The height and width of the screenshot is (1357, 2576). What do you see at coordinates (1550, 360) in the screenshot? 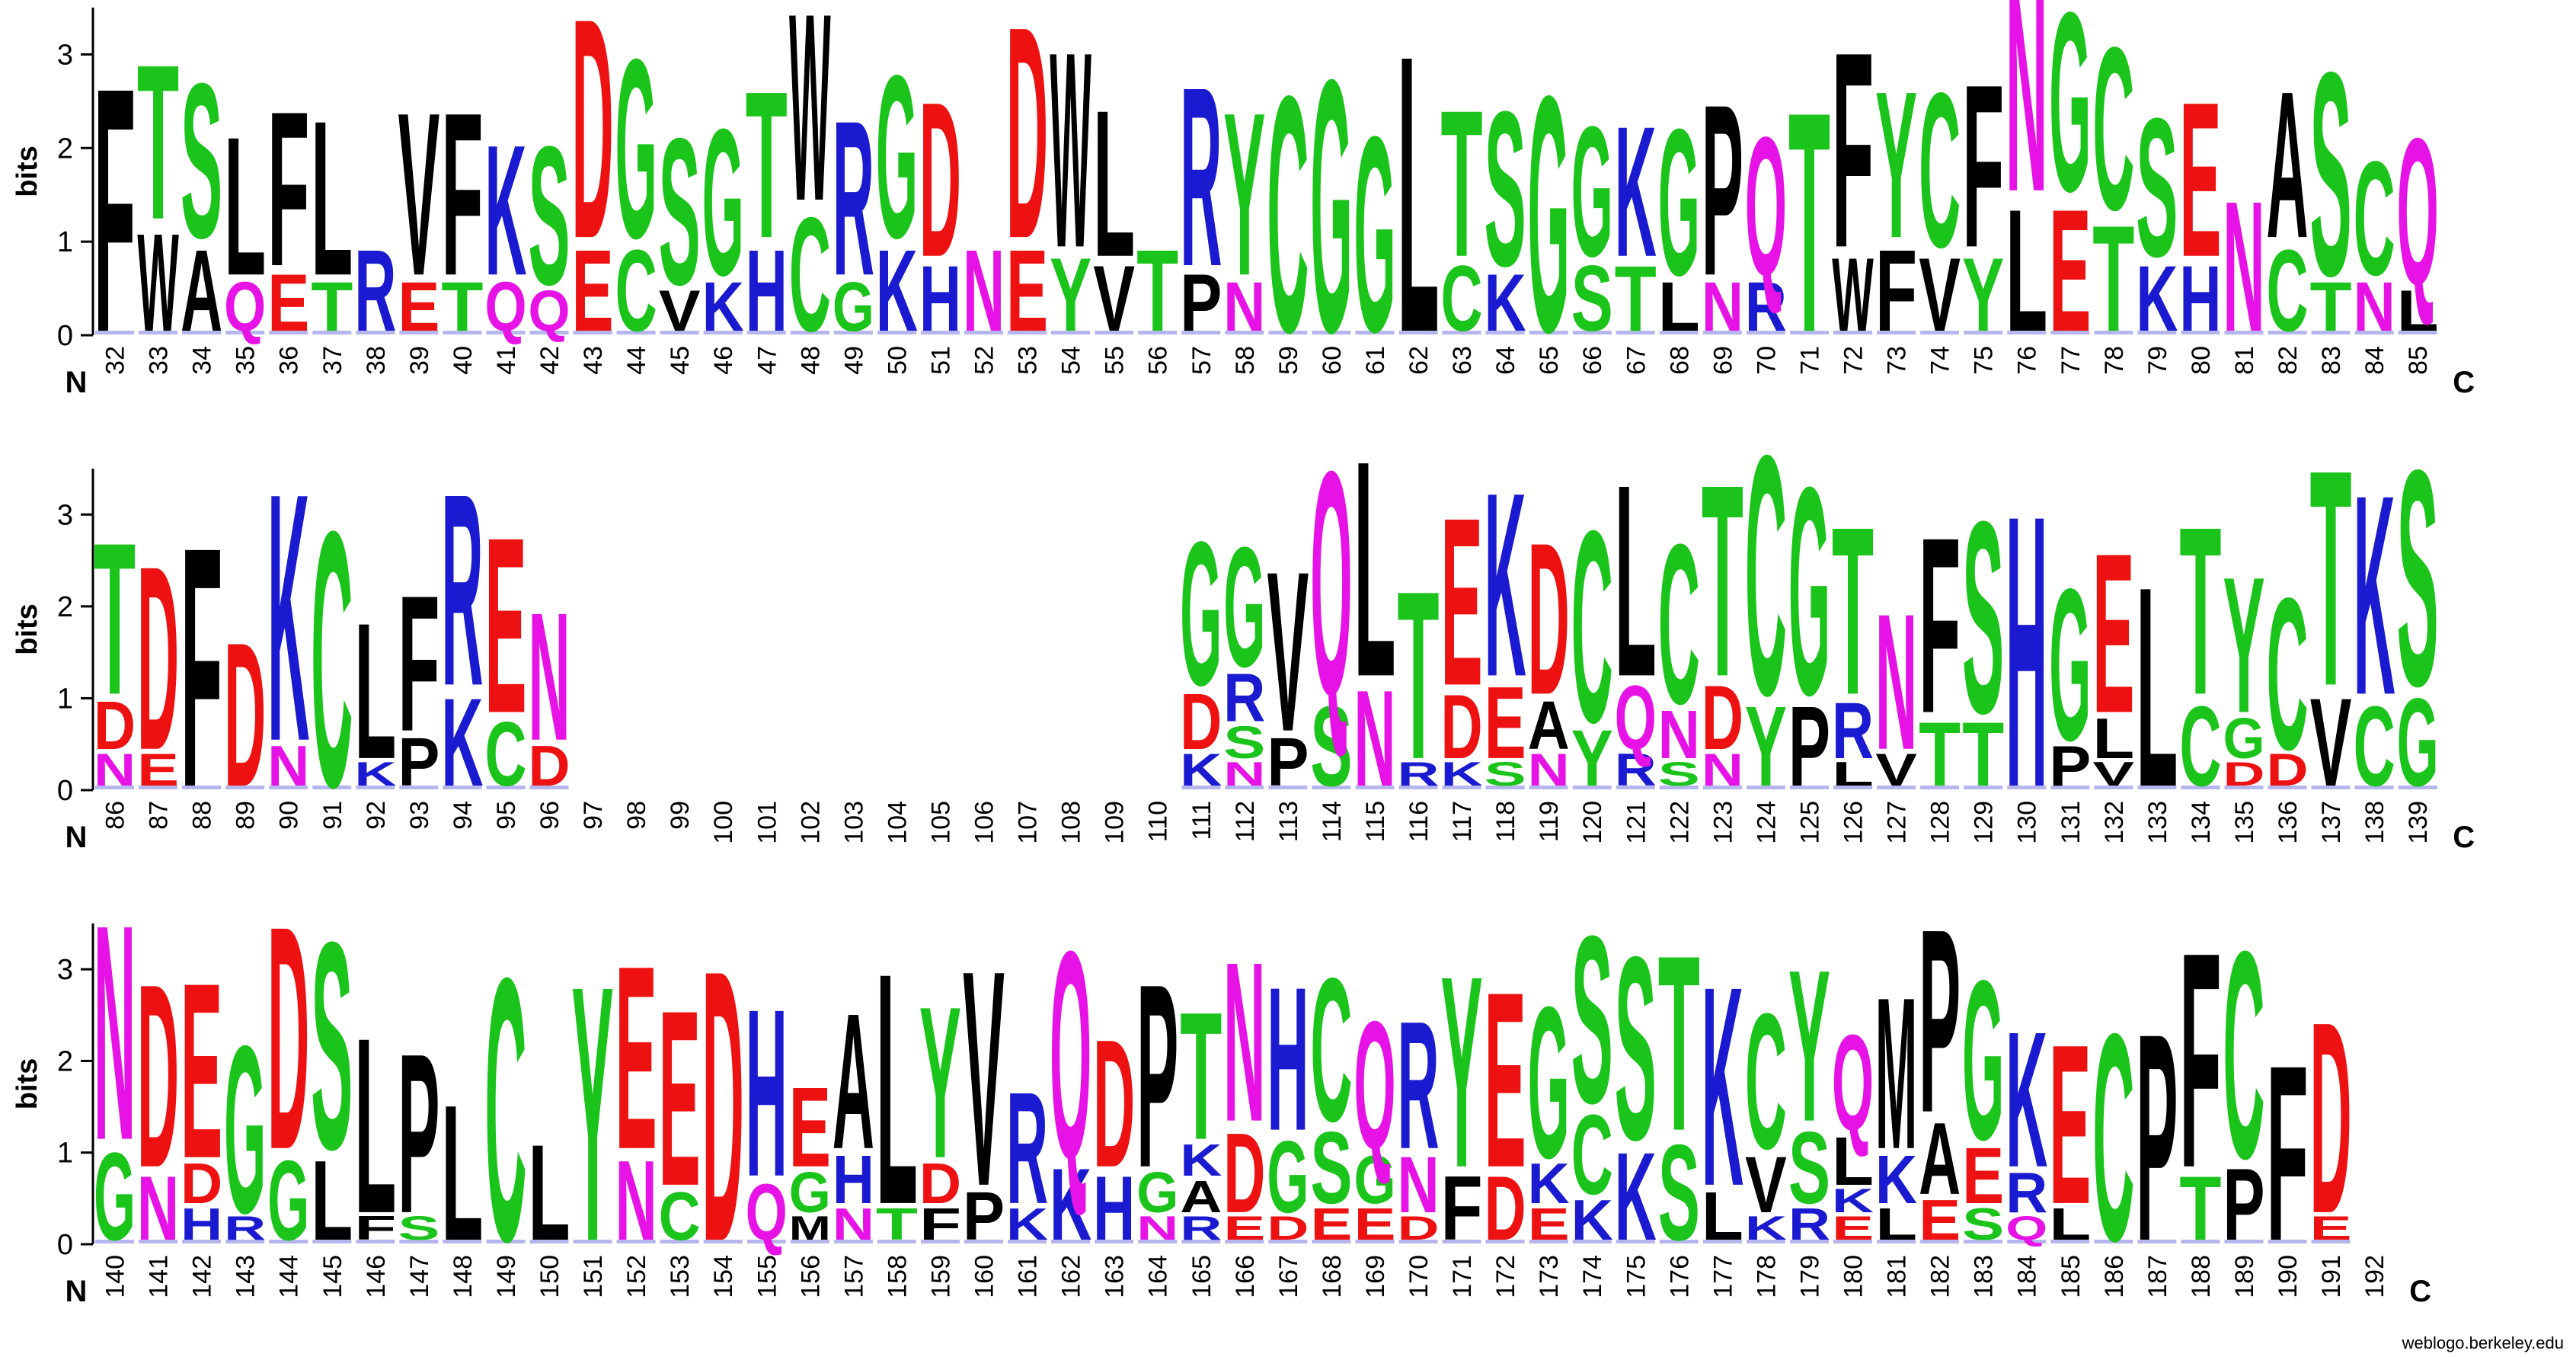
I see `position-label: 65` at bounding box center [1550, 360].